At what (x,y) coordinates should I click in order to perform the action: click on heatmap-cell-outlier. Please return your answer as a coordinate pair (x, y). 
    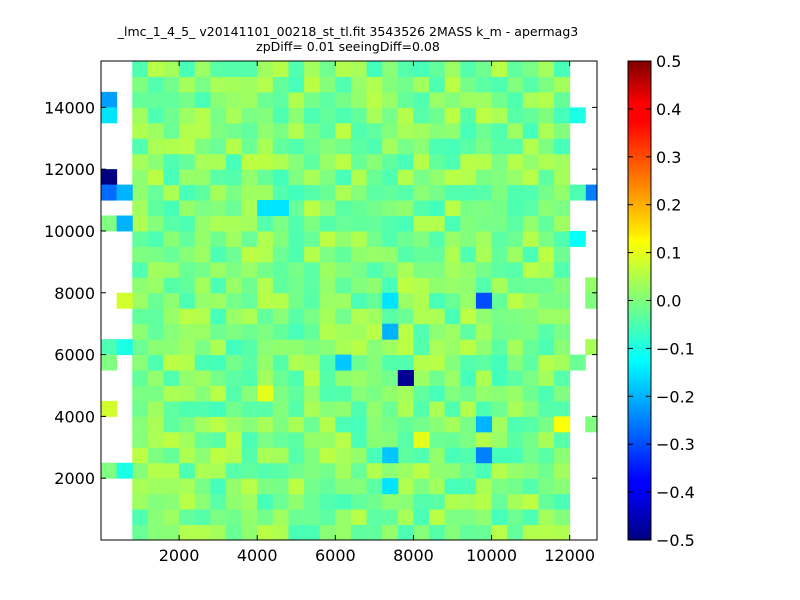
    Looking at the image, I should click on (591, 300).